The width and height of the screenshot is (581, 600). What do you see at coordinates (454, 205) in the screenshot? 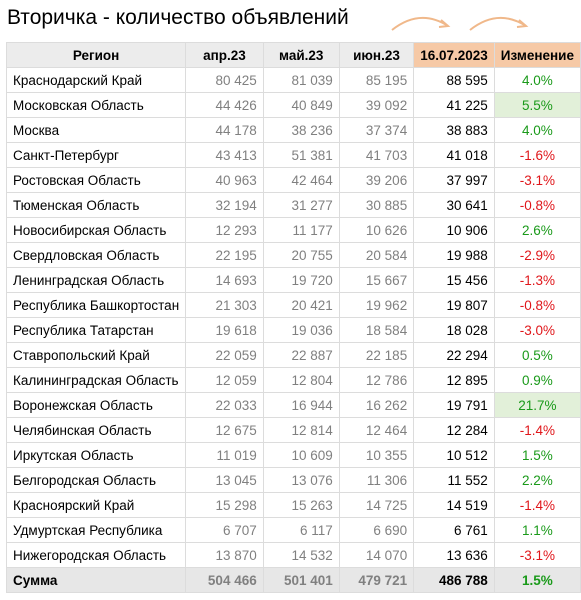
I see `current-value-cell: 30 641` at bounding box center [454, 205].